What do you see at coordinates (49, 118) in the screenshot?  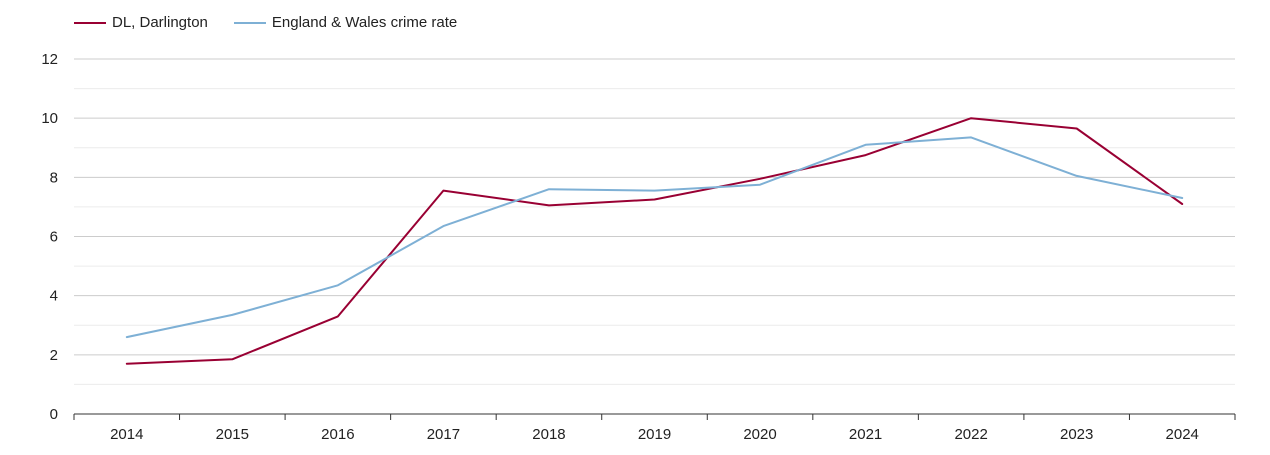 I see `y-tick-label: 10` at bounding box center [49, 118].